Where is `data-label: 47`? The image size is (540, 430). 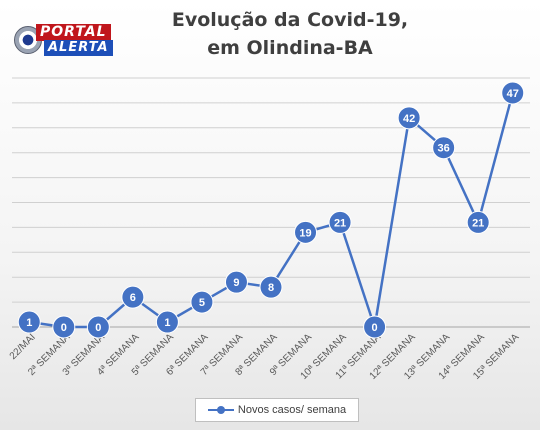 data-label: 47 is located at coordinates (513, 94).